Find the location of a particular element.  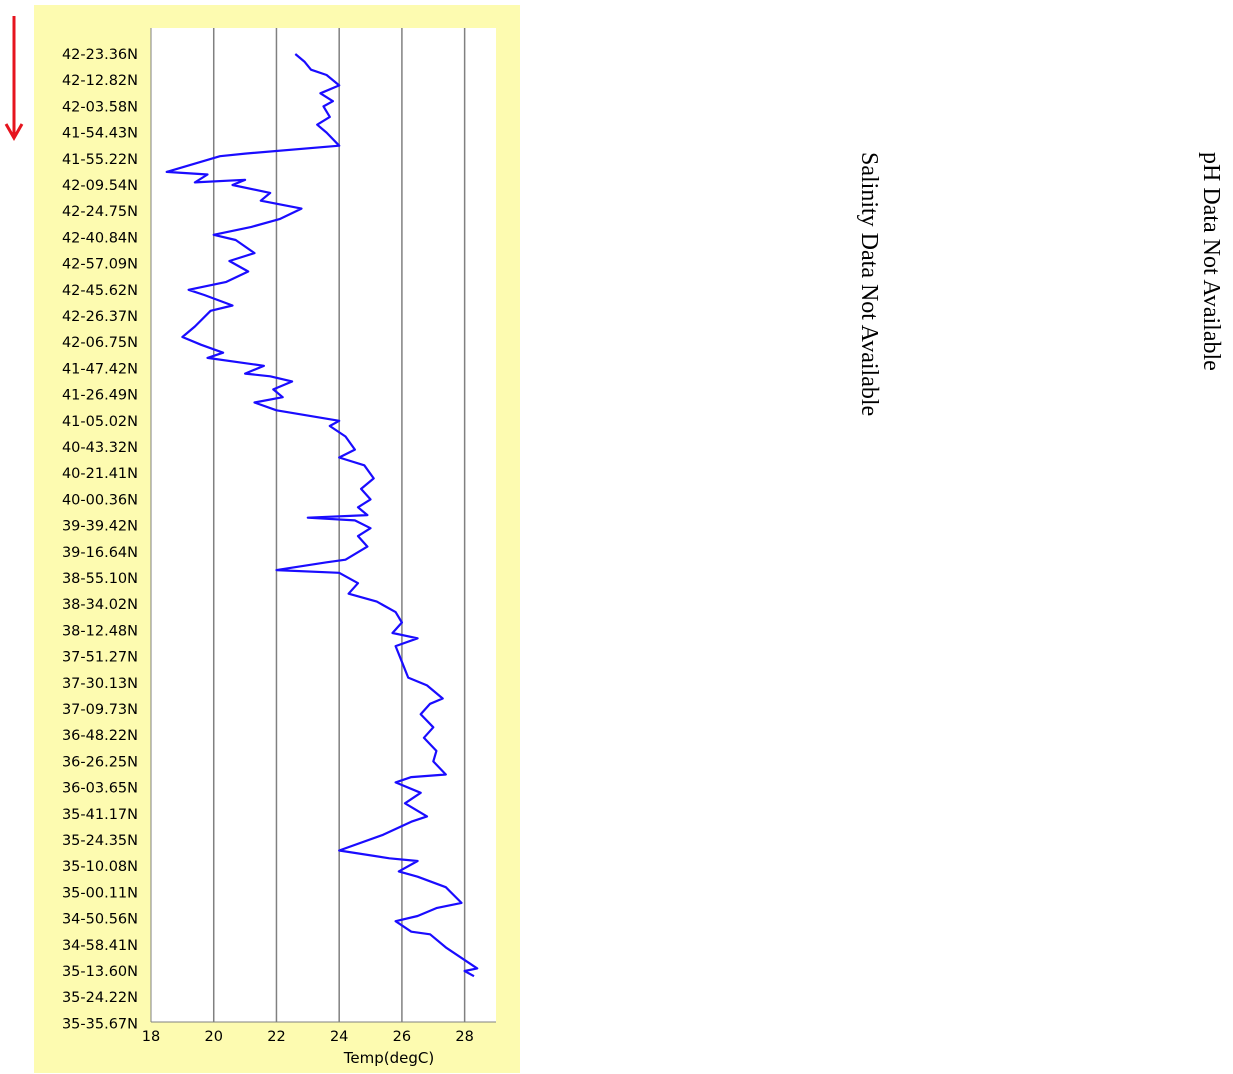

y-tick-label: 42-45.62N is located at coordinates (100, 291).